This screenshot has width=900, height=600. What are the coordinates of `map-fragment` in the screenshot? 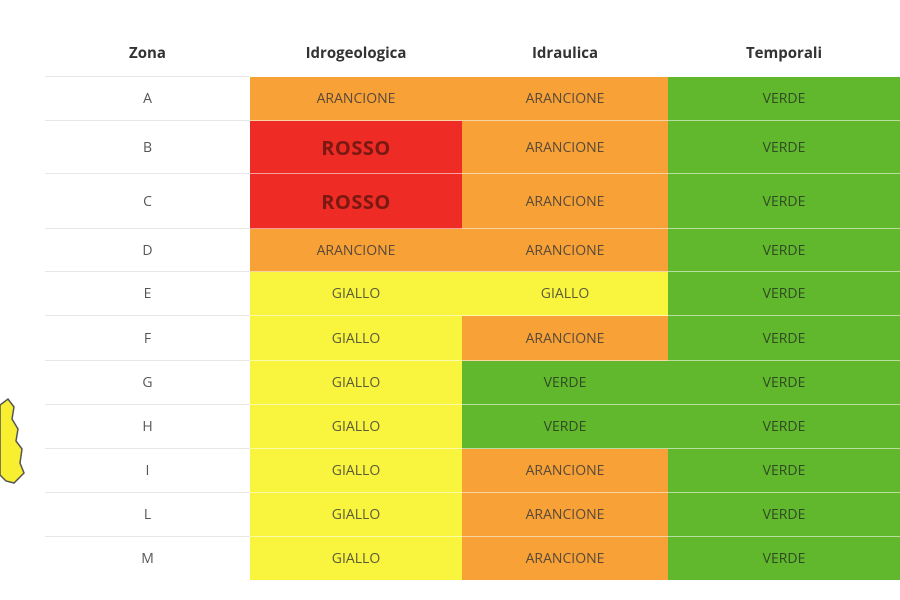 It's located at (12, 440).